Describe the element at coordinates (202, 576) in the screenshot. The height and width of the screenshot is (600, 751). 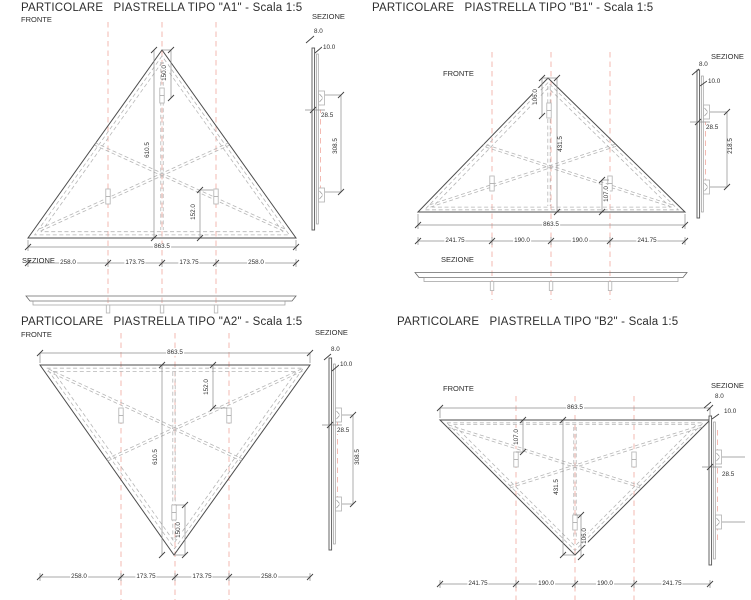
I see `a2-dim-seg3: 173.75` at that location.